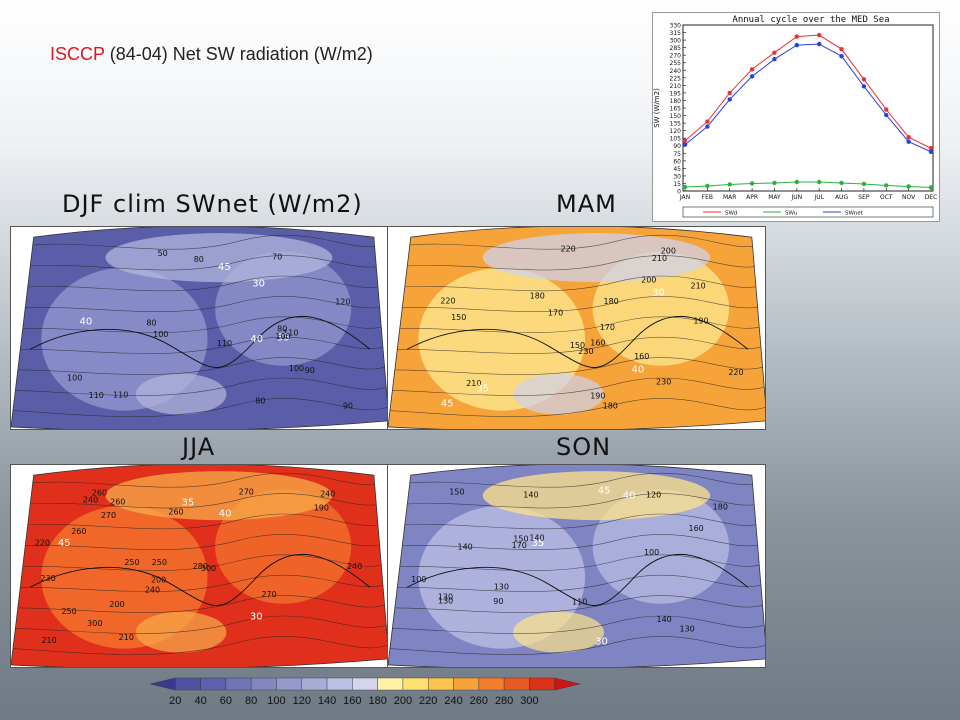 The width and height of the screenshot is (960, 720). What do you see at coordinates (818, 197) in the screenshot?
I see `x-tick-label: JUL` at bounding box center [818, 197].